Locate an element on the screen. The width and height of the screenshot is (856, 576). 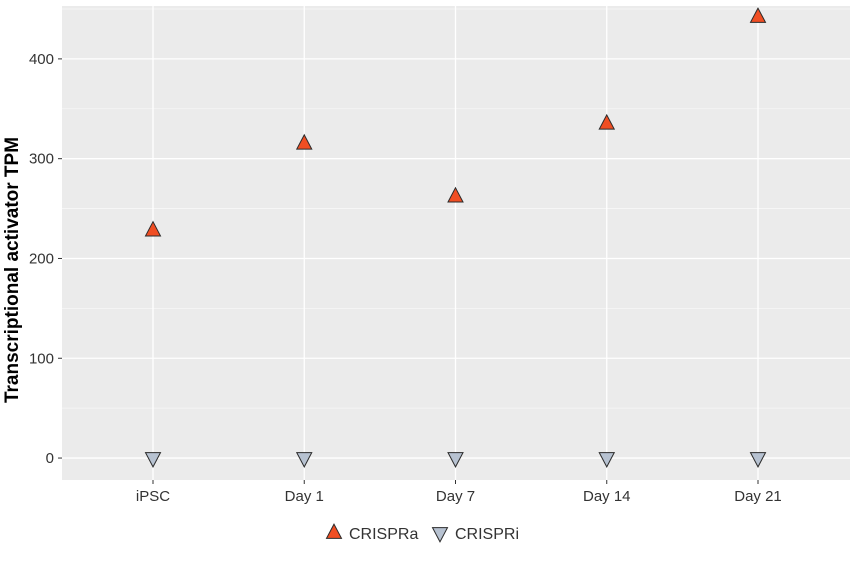
point-crispri-ipsc is located at coordinates (153, 460).